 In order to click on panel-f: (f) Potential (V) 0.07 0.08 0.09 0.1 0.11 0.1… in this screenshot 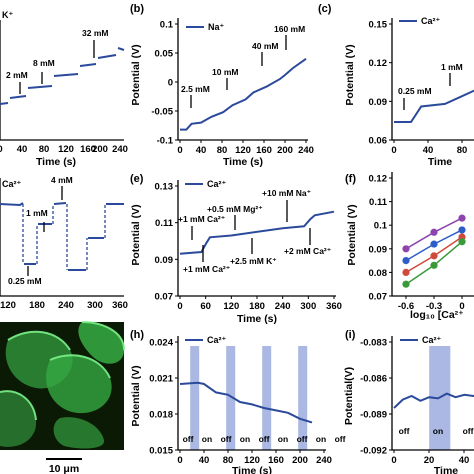, I will do `click(409, 246)`.